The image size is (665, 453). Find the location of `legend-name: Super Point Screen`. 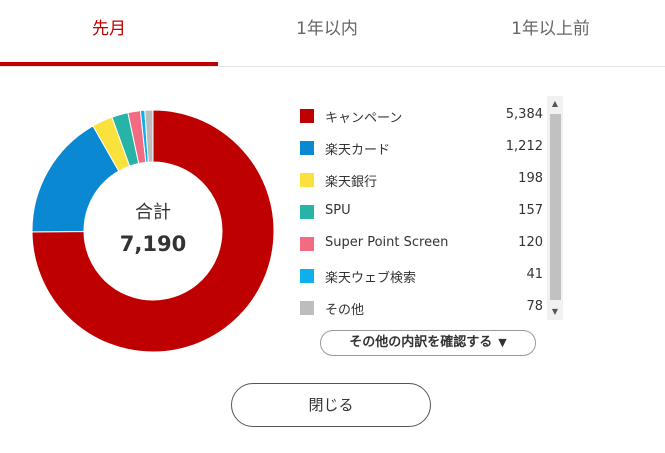

legend-name: Super Point Screen is located at coordinates (387, 242).